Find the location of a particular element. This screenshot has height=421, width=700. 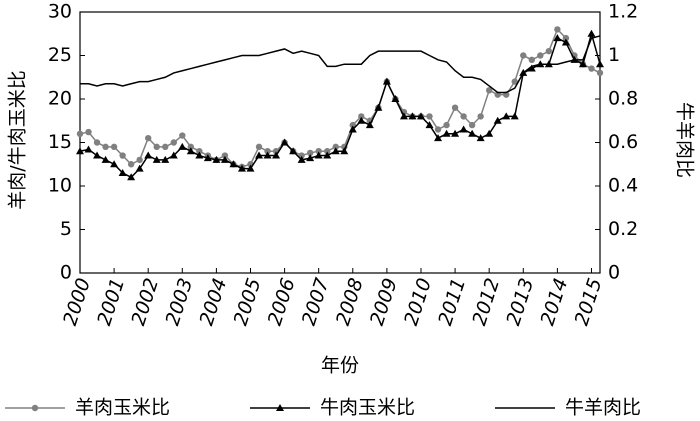

y2-tick-label: 0.8 is located at coordinates (623, 99).